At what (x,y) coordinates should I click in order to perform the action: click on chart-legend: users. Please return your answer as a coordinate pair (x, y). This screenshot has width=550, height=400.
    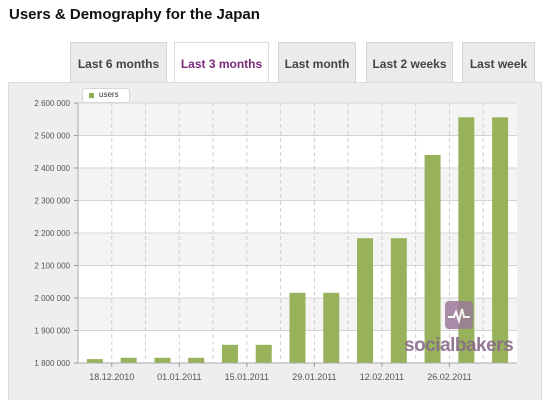
    Looking at the image, I should click on (106, 95).